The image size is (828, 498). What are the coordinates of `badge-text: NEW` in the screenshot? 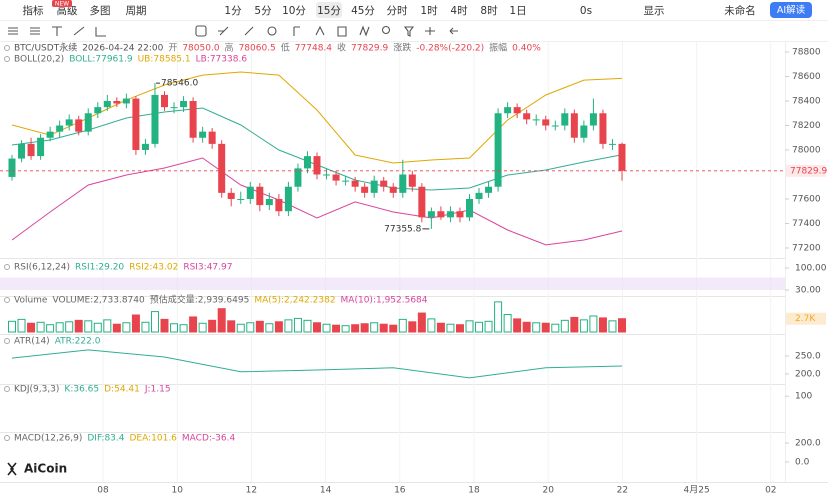 It's located at (62, 3).